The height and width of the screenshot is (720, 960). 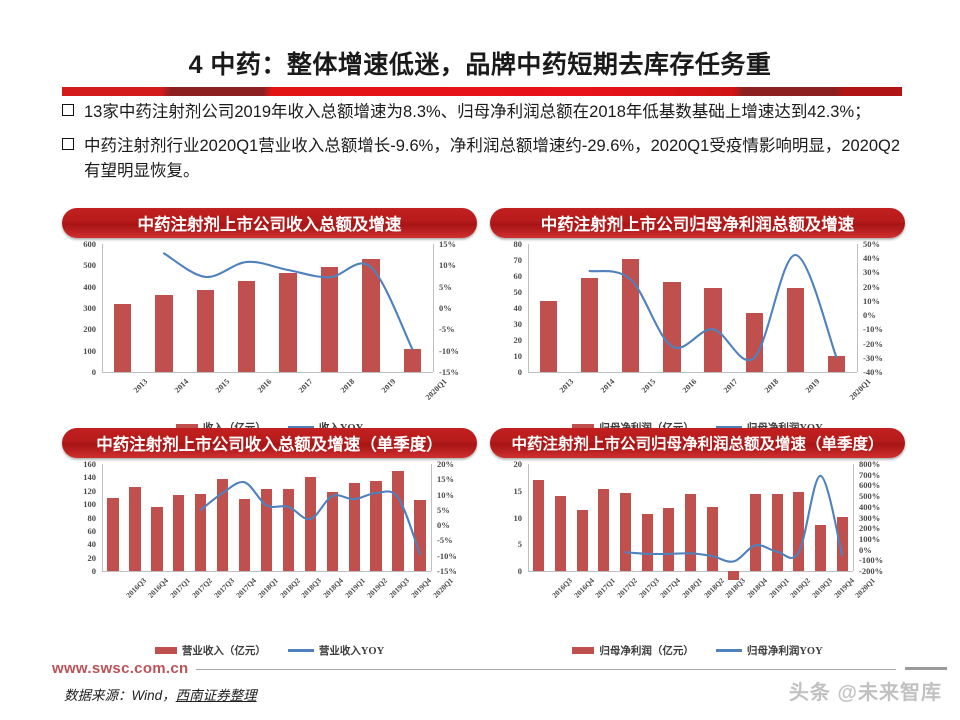 I want to click on y2-axis-tick-label: 100%, so click(x=870, y=538).